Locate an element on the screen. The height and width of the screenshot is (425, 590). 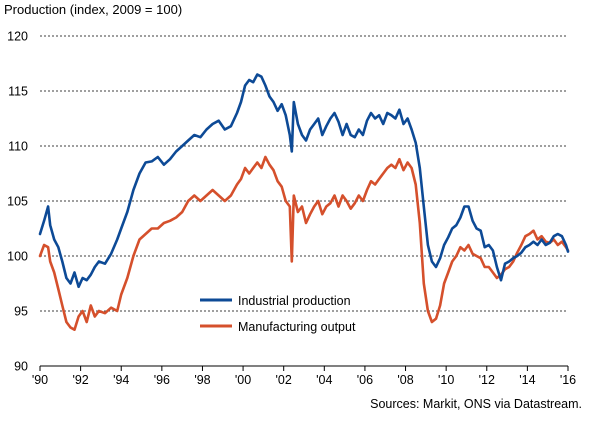
x-tick-label-1992: '92 is located at coordinates (80, 380).